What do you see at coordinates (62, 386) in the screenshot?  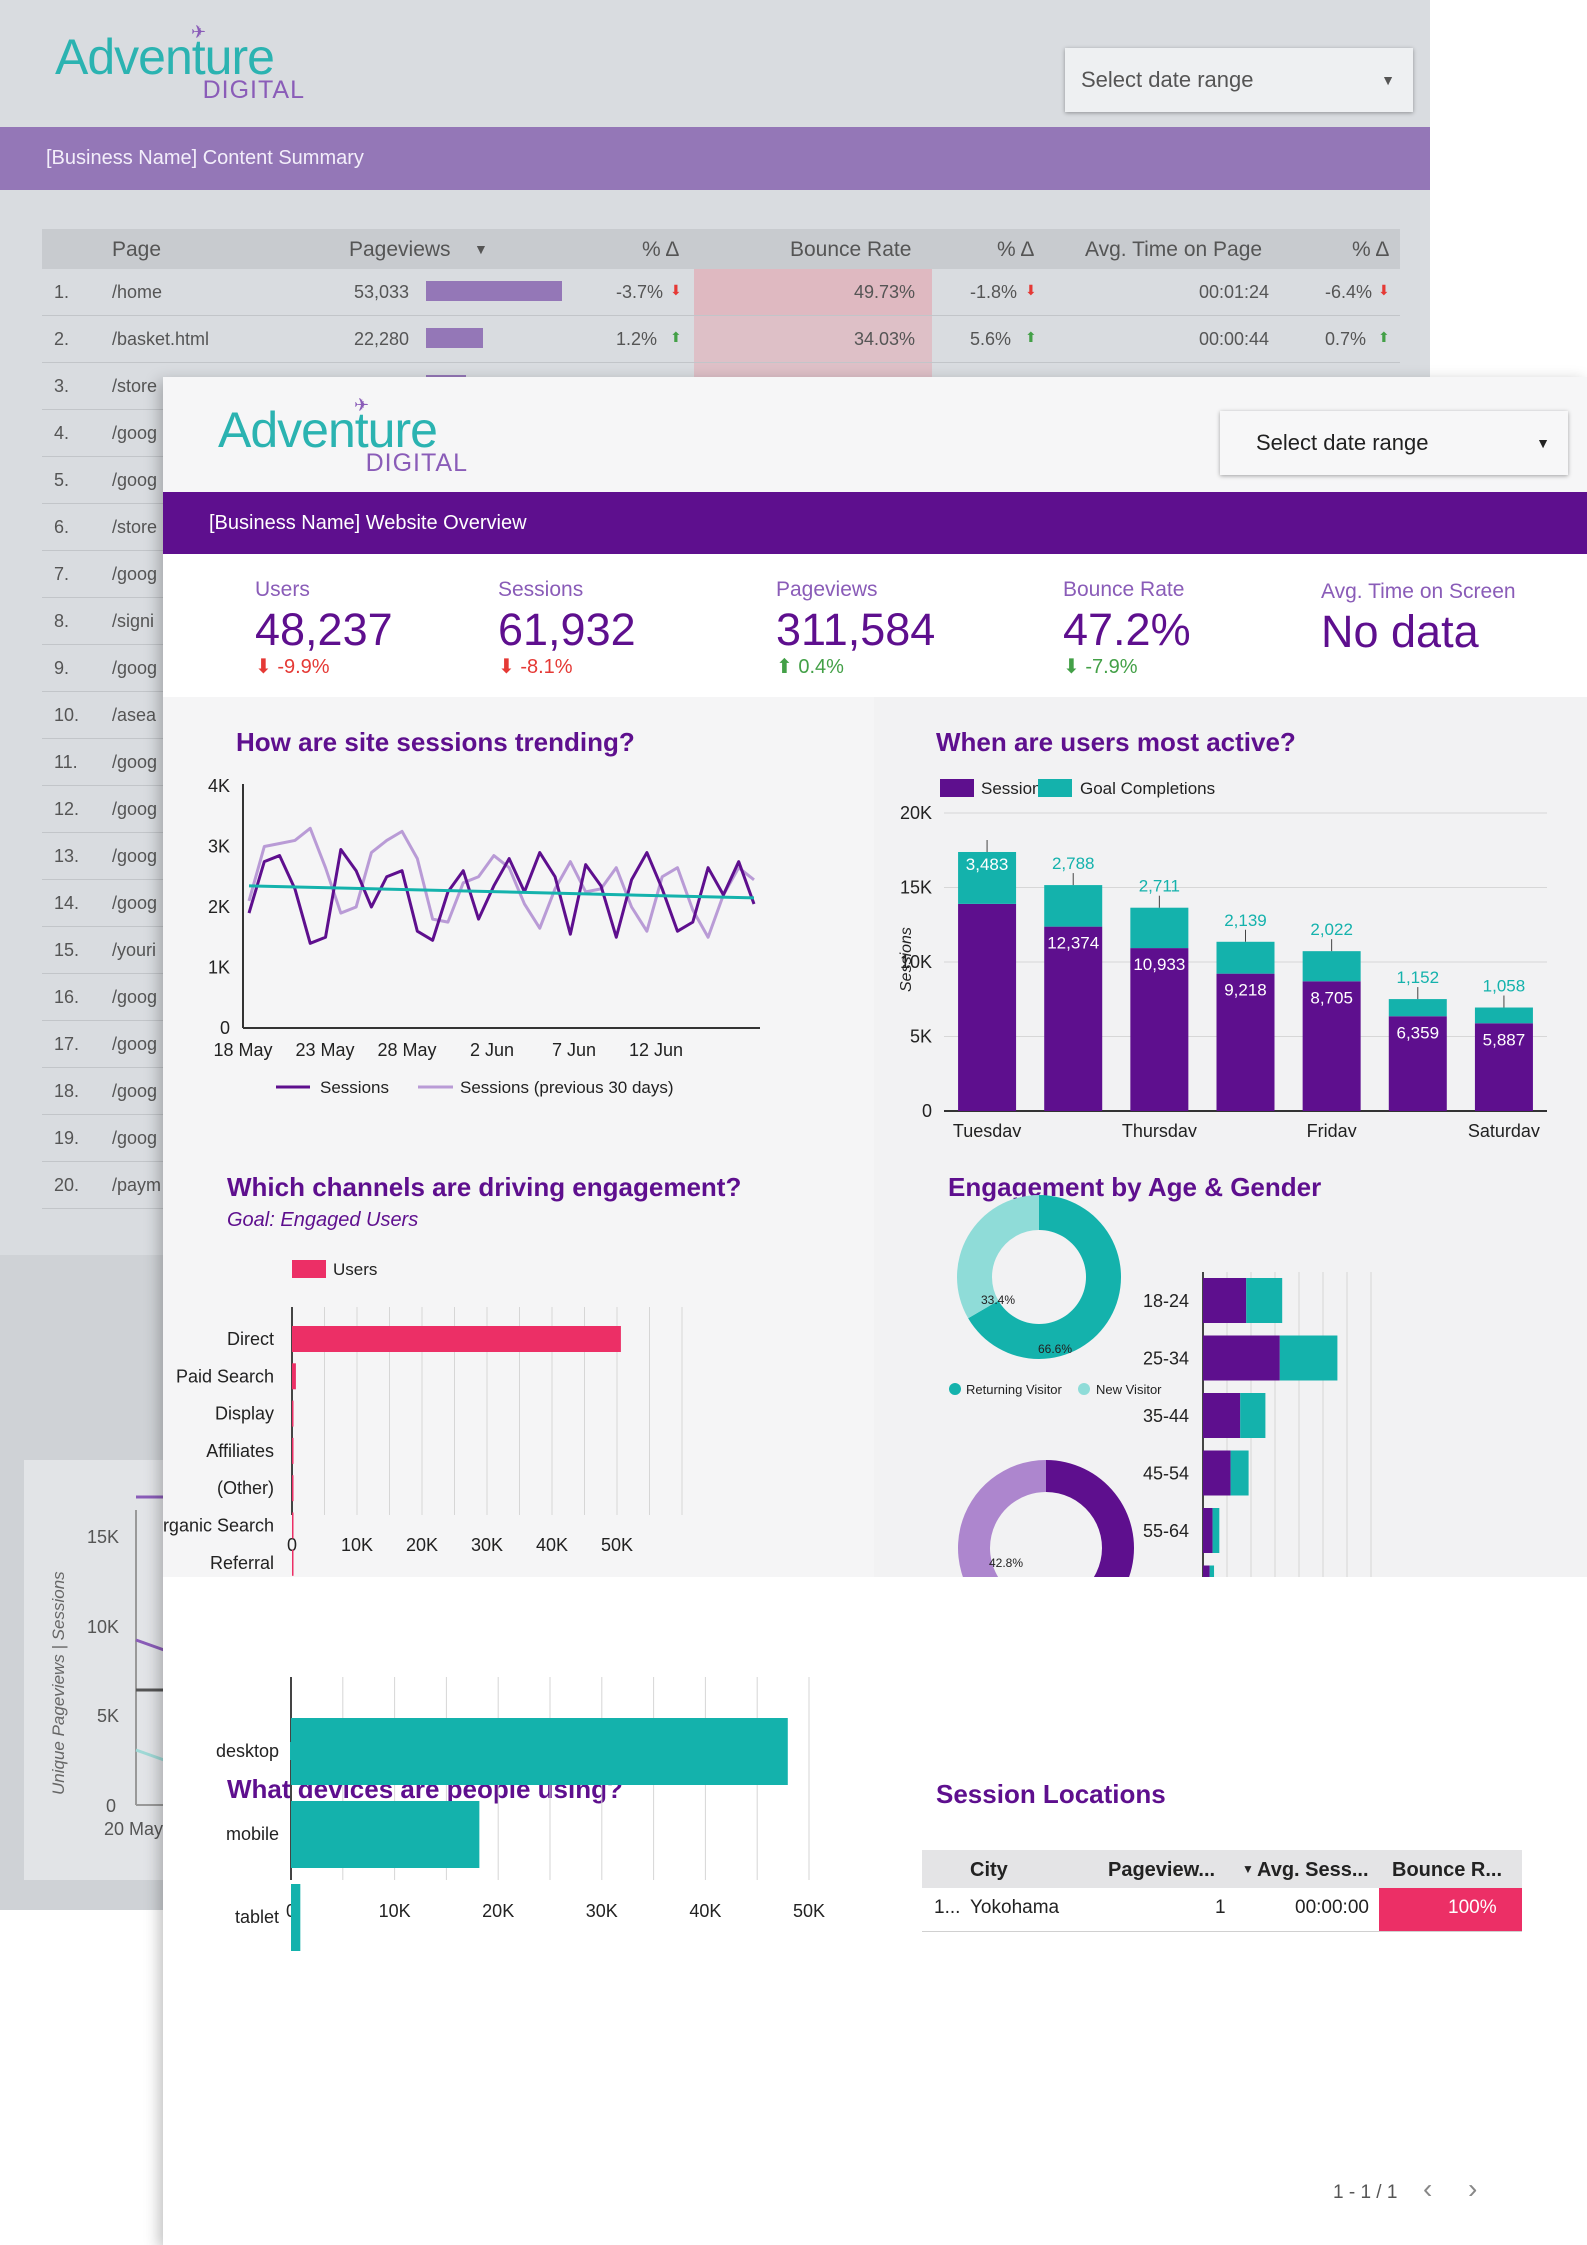 I see `row-number: 3.` at bounding box center [62, 386].